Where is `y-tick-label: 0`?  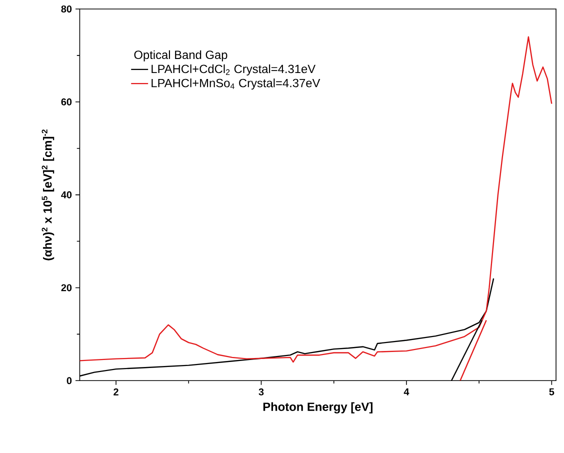
y-tick-label: 0 is located at coordinates (69, 380).